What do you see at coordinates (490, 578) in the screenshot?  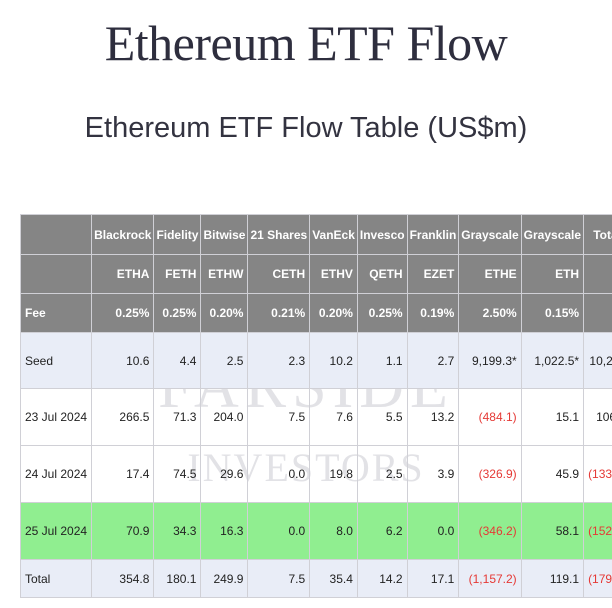 I see `flow-cell-negative: (1,157.2)` at bounding box center [490, 578].